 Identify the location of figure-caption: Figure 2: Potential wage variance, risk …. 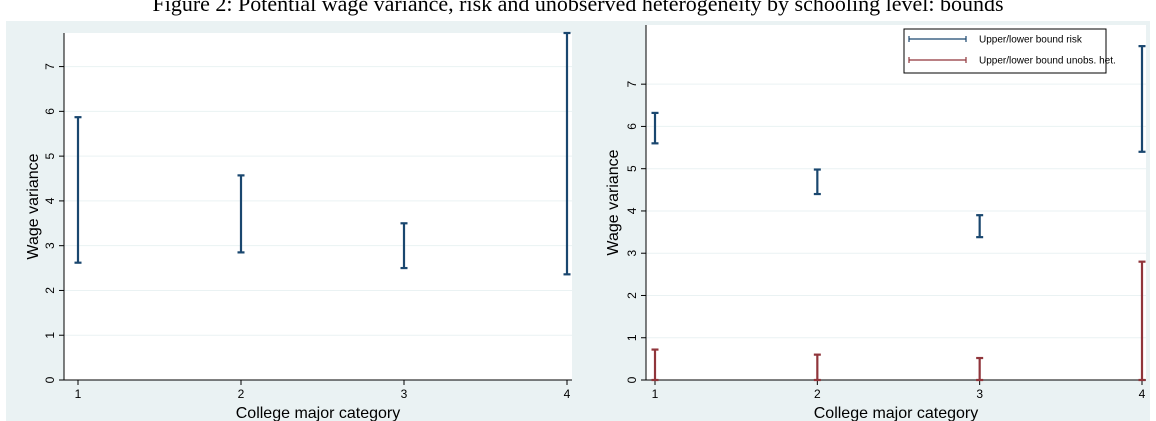
(578, 8).